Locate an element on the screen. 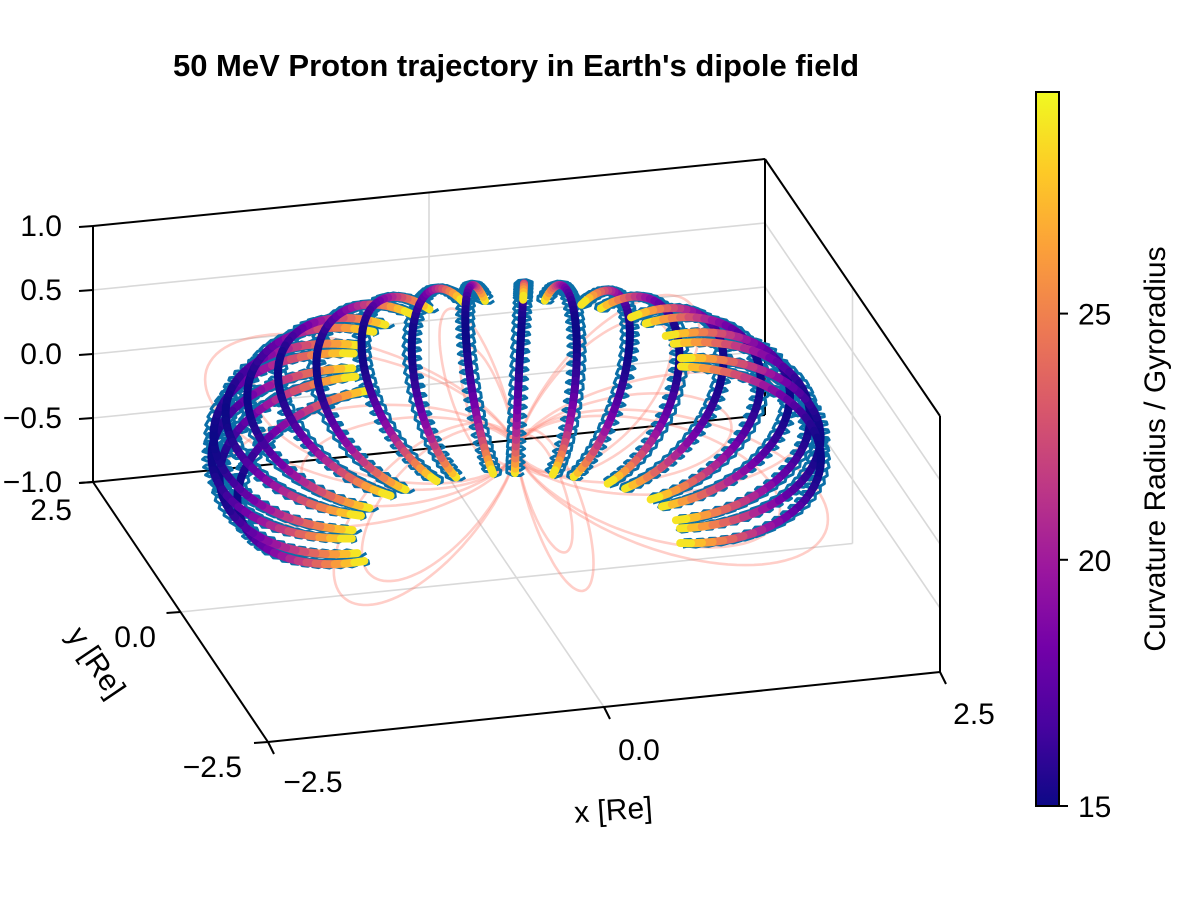 This screenshot has height=900, width=1200. colorbar-tick-label: 25 is located at coordinates (1094, 315).